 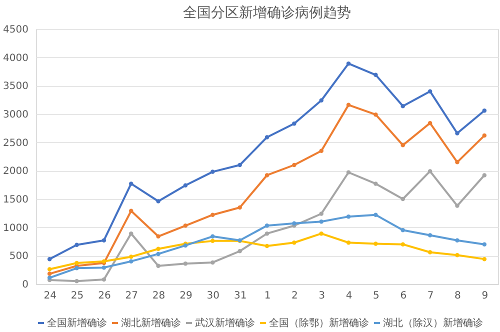 I want to click on x-tick-label: 5, so click(x=376, y=296).